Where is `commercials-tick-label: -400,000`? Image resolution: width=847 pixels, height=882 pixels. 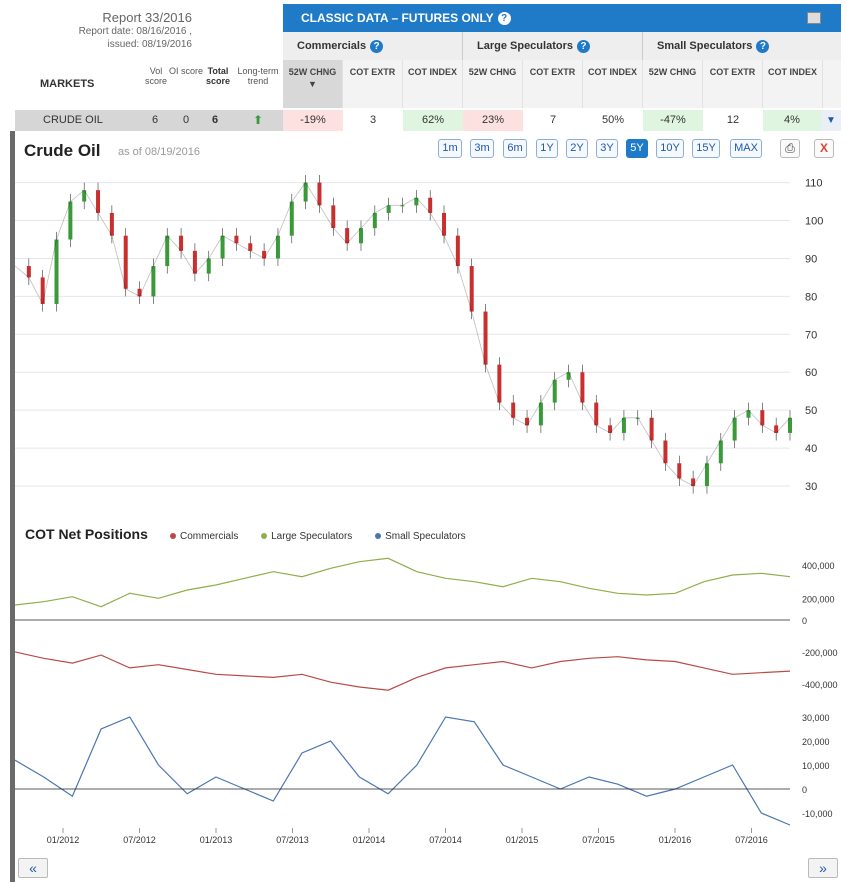 commercials-tick-label: -400,000 is located at coordinates (820, 685).